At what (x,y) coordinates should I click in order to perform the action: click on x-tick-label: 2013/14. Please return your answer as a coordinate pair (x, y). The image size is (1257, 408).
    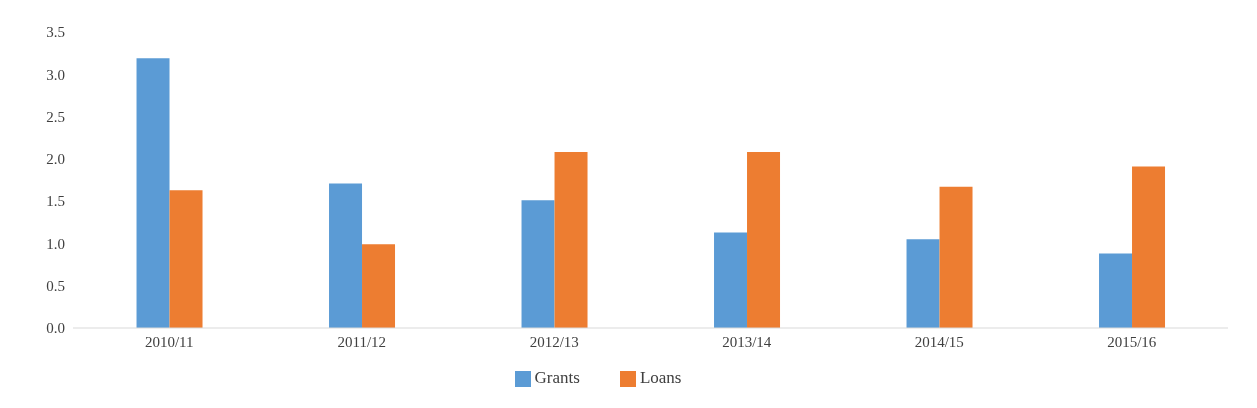
    Looking at the image, I should click on (747, 341).